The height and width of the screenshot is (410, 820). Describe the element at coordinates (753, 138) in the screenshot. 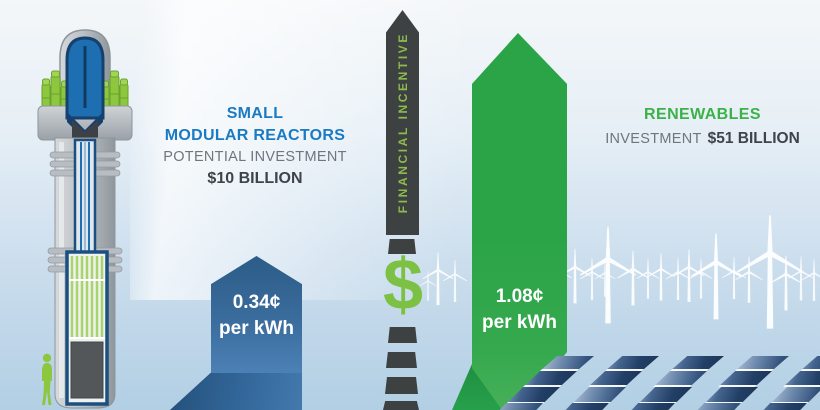

I see `renewables-amount: $51 BILLION` at that location.